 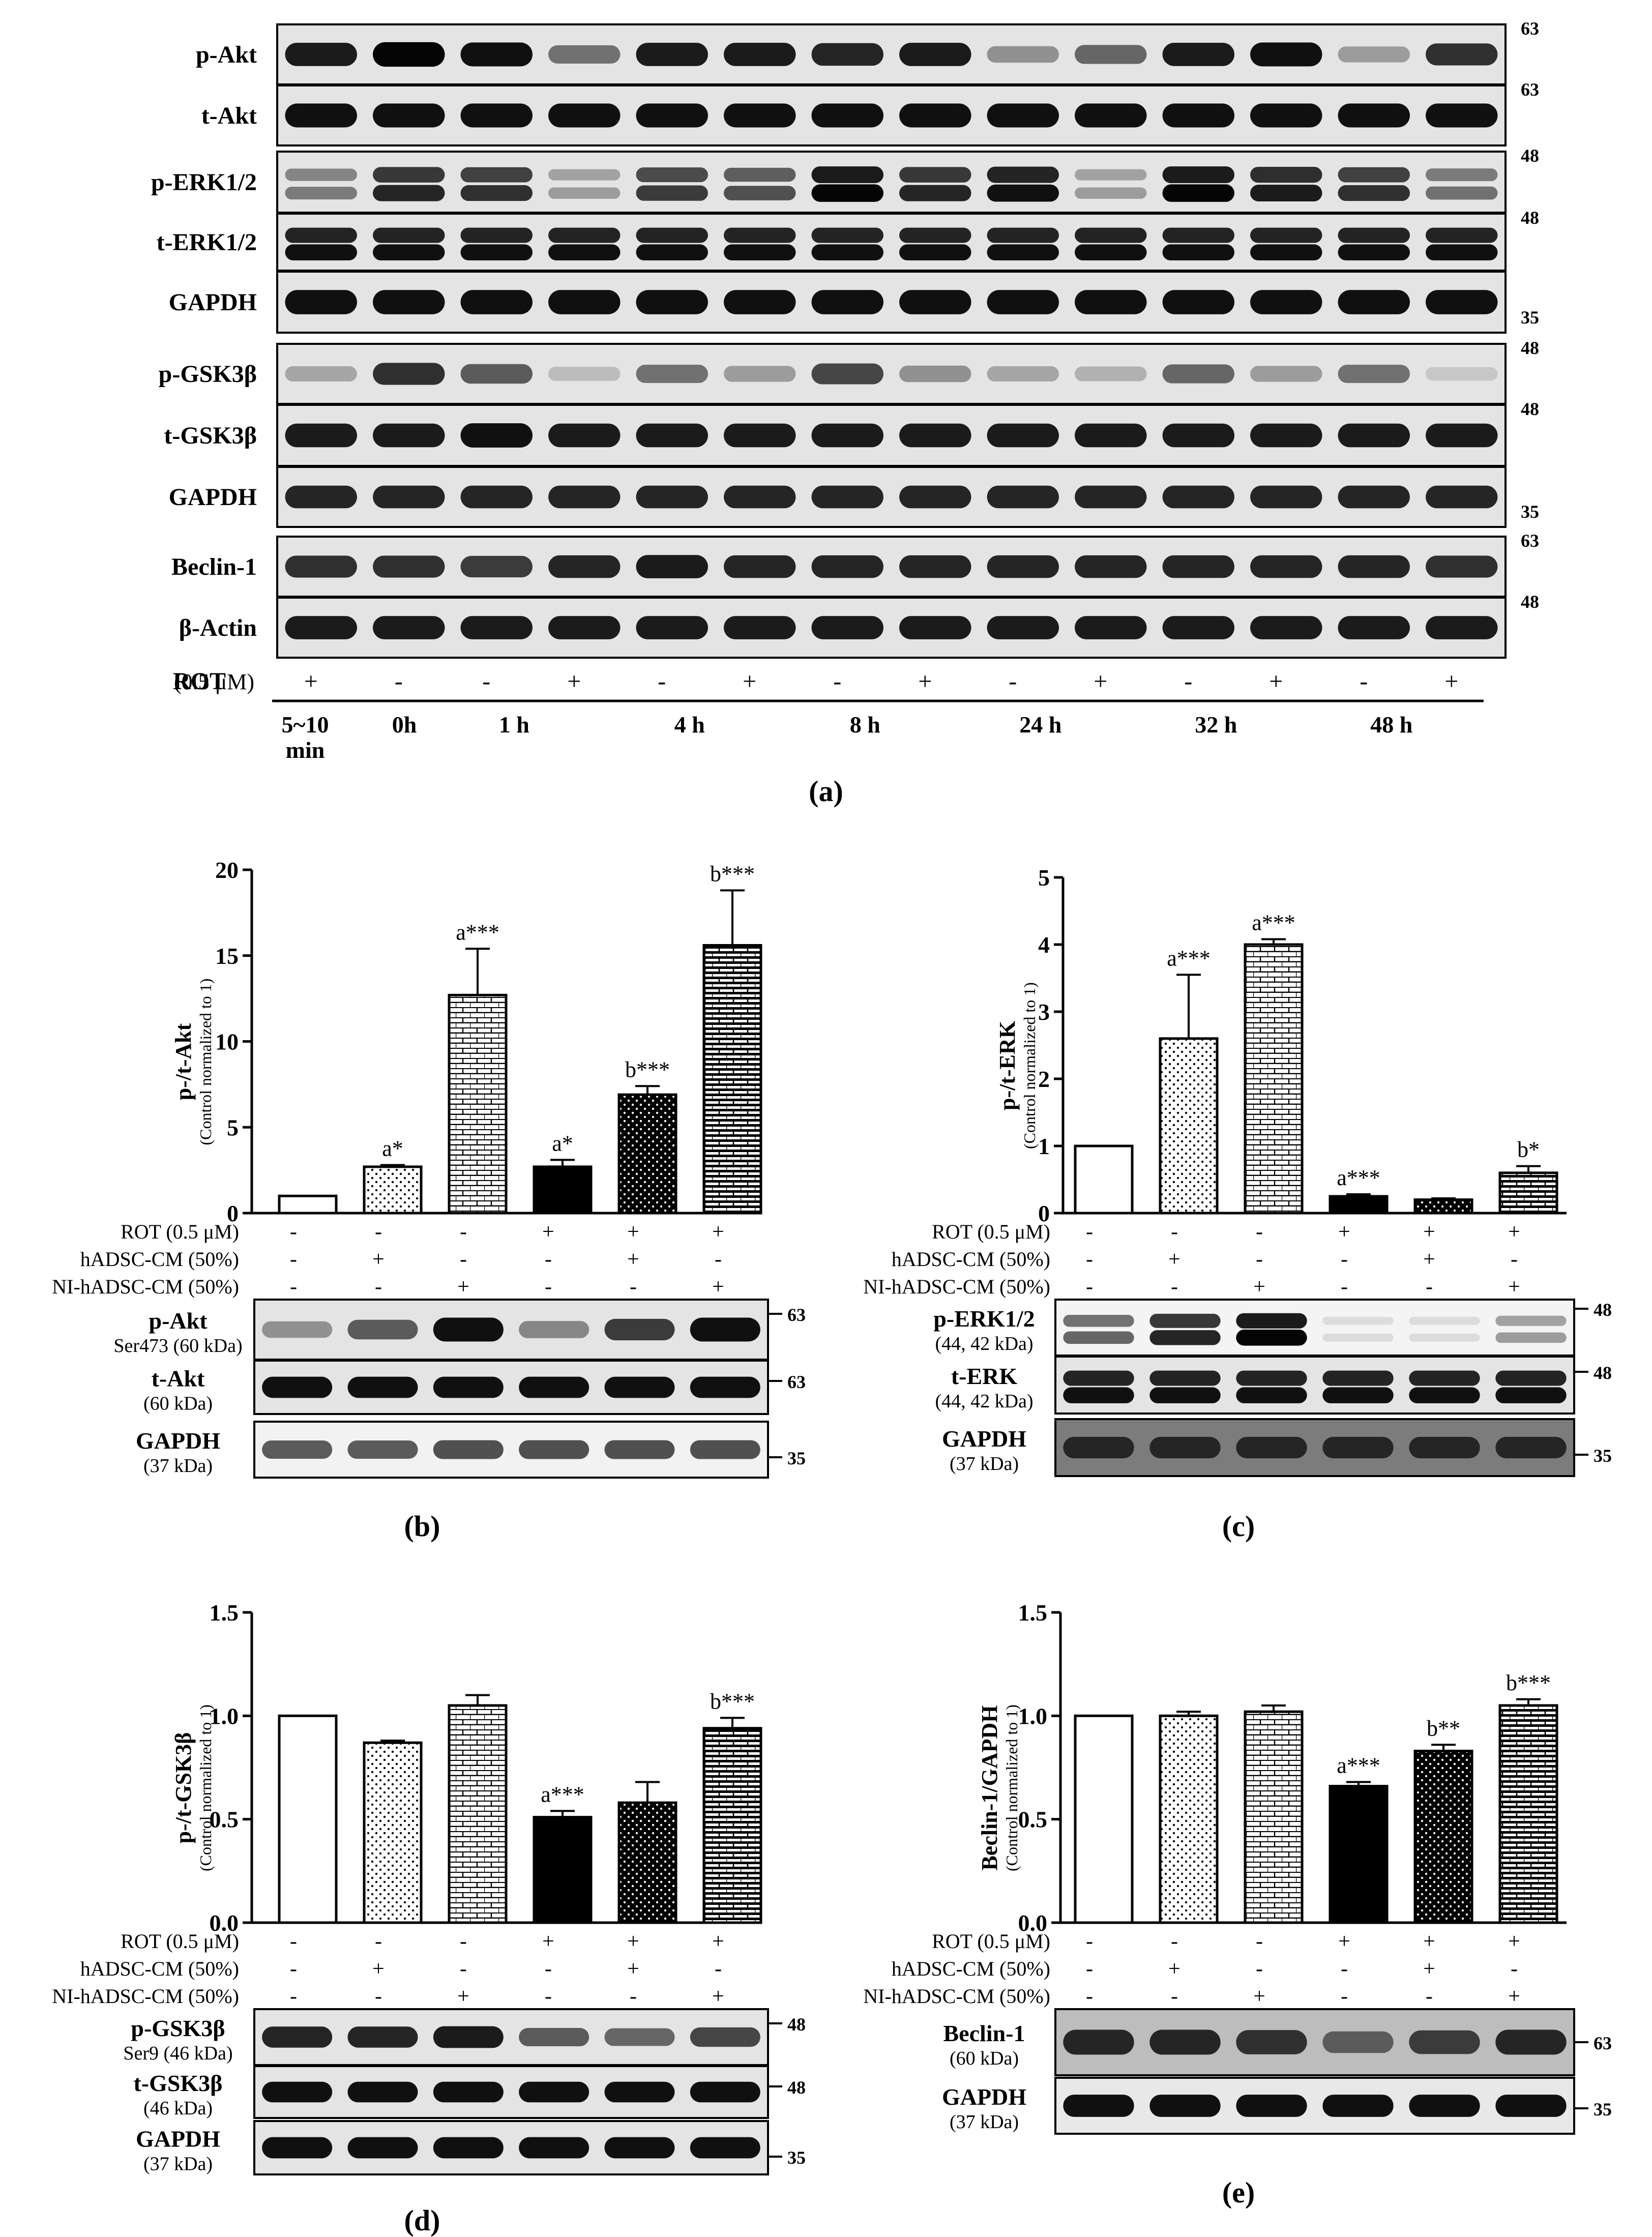 What do you see at coordinates (826, 791) in the screenshot?
I see `svg-text: (a)` at bounding box center [826, 791].